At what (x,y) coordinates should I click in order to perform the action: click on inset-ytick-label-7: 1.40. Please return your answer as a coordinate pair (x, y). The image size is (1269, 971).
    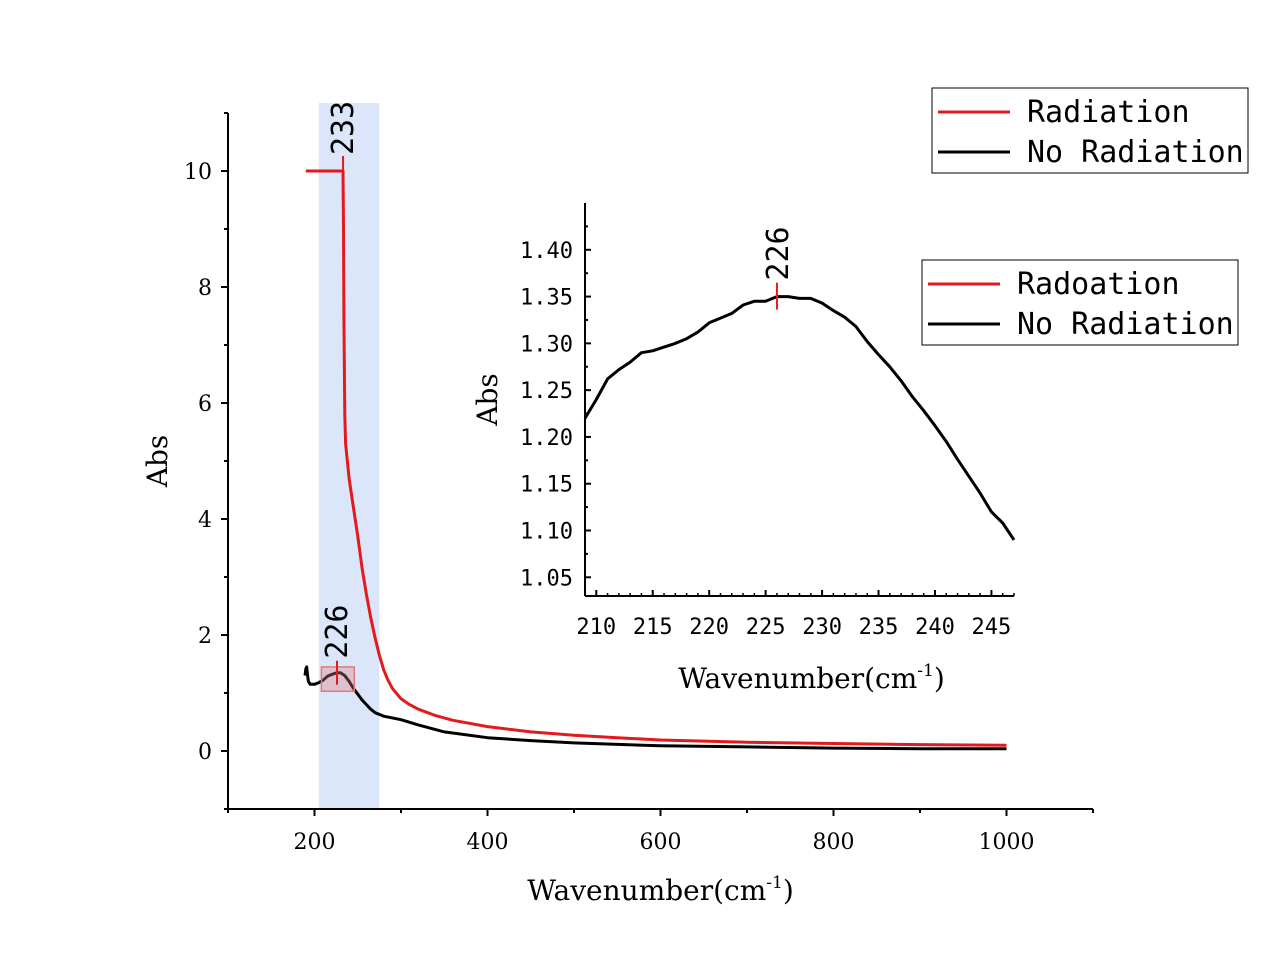
    Looking at the image, I should click on (546, 251).